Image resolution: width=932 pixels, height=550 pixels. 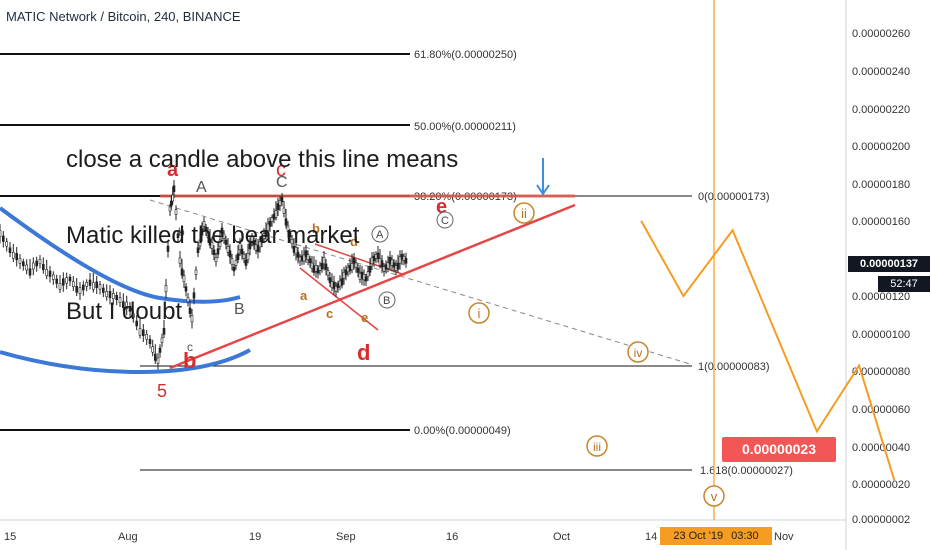 I want to click on projection-label-iii: iii, so click(x=597, y=447).